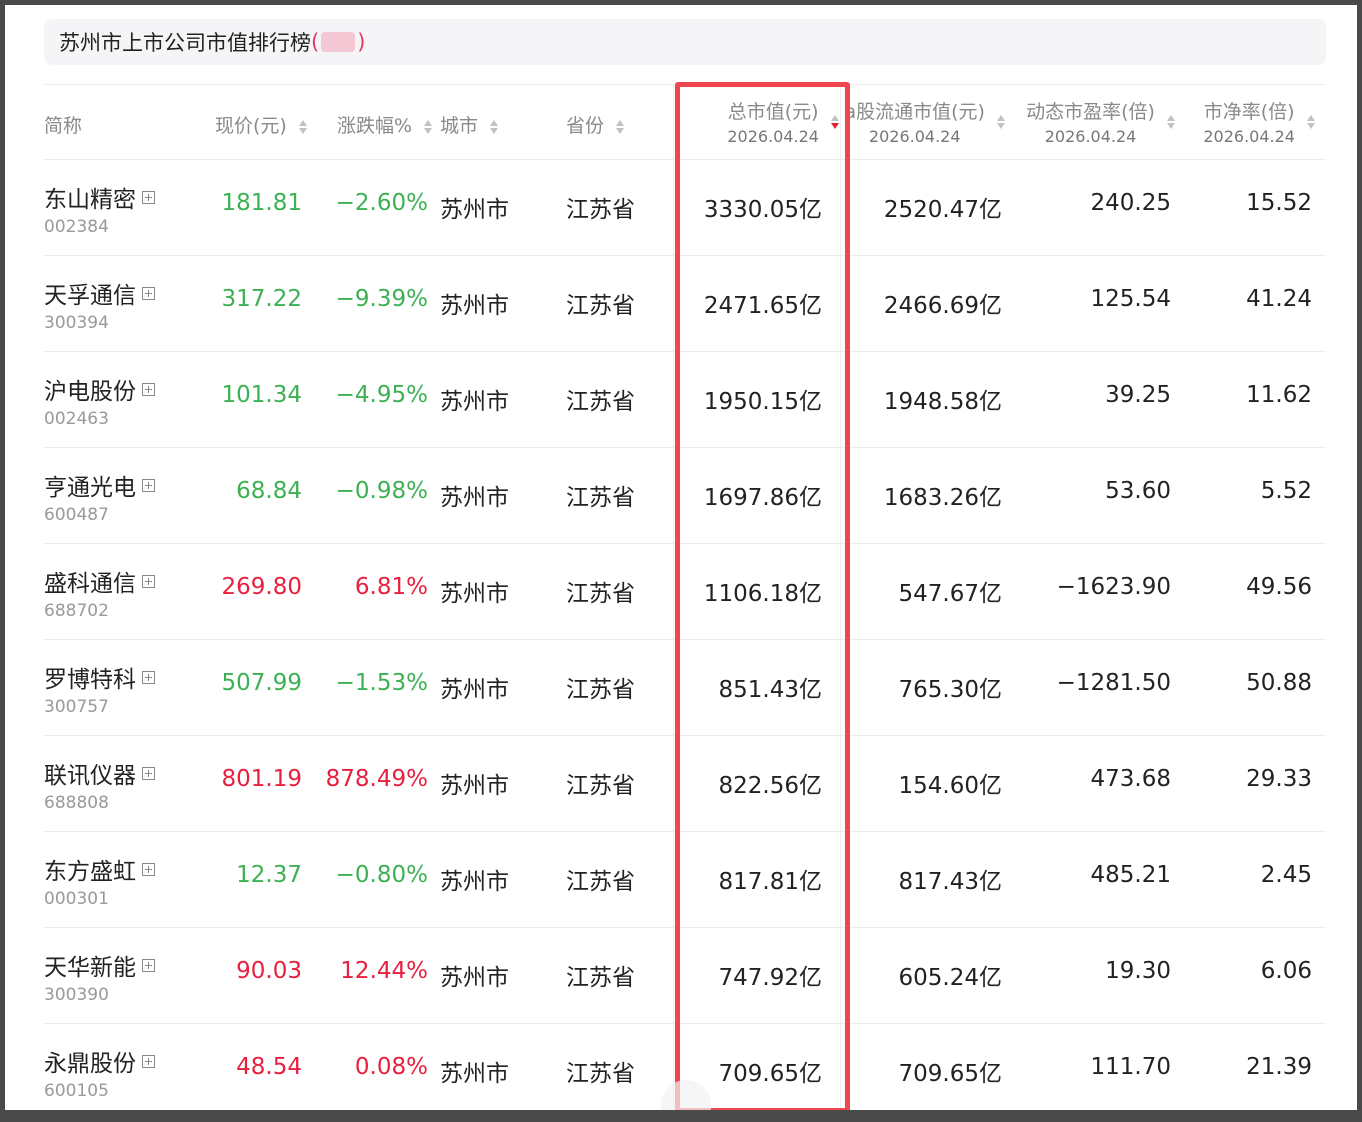 The image size is (1362, 1122). Describe the element at coordinates (595, 124) in the screenshot. I see `column-header-province: 省份` at that location.